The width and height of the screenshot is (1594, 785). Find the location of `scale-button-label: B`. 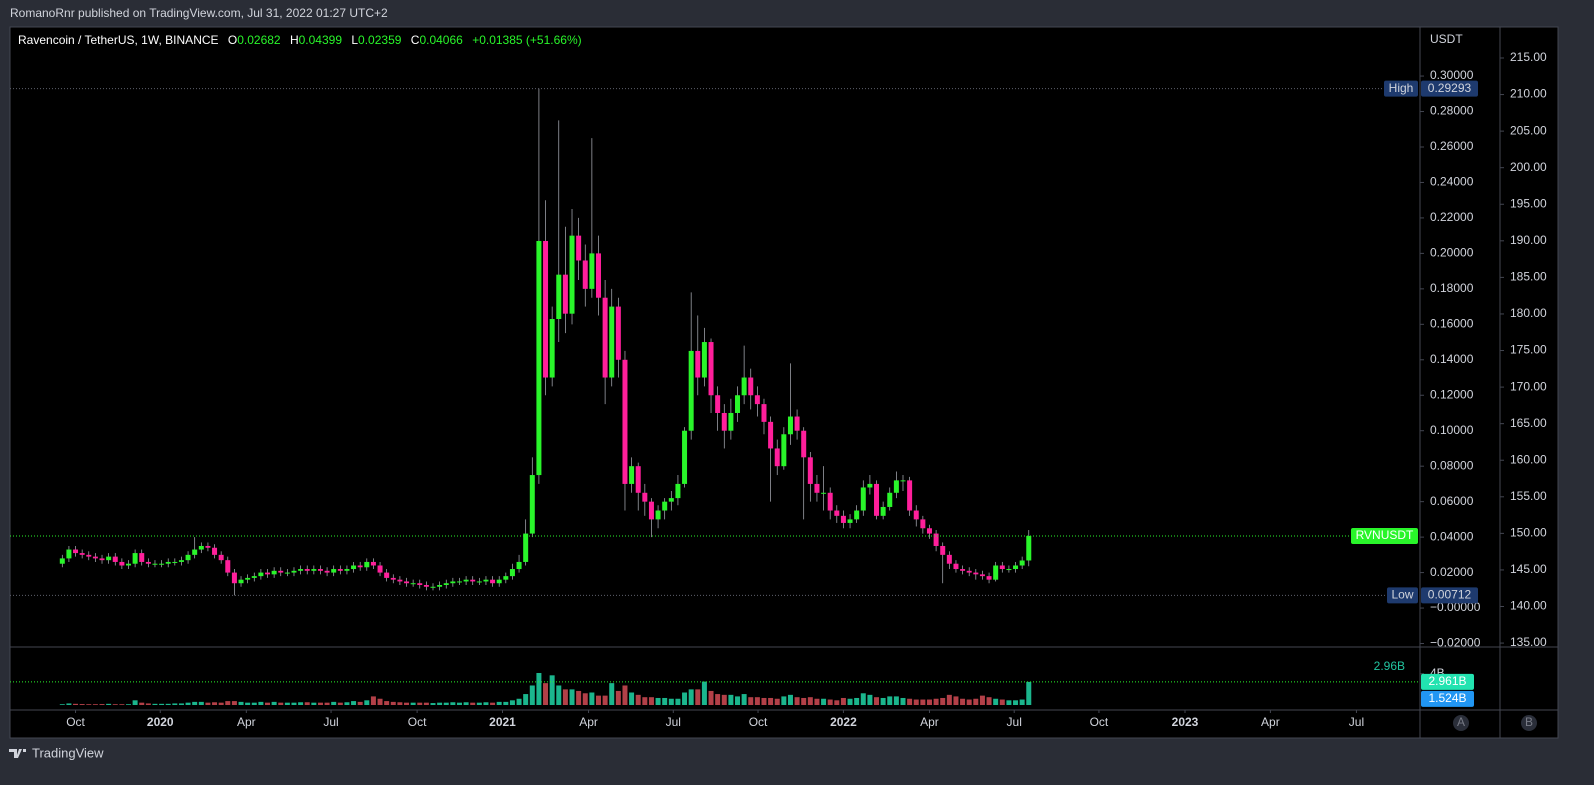

scale-button-label: B is located at coordinates (1529, 722).